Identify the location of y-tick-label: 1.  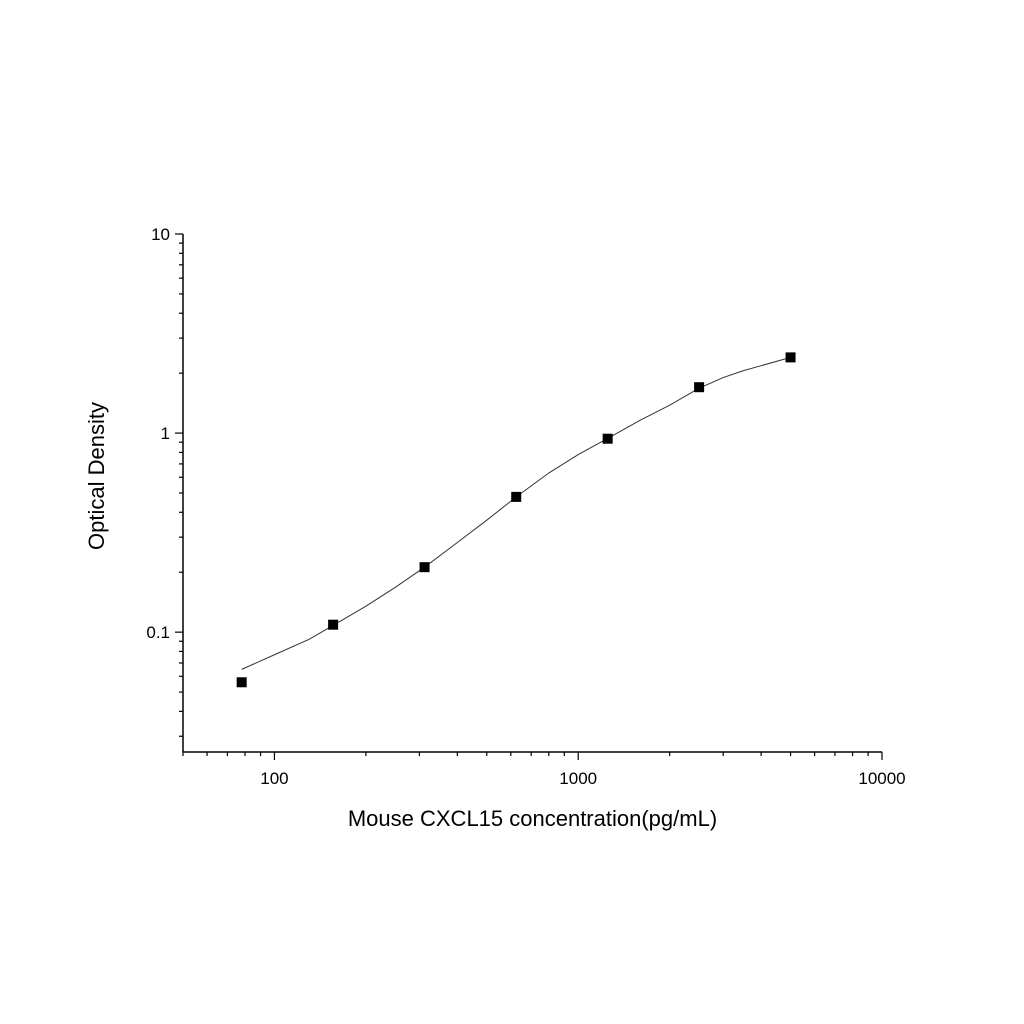
(165, 433).